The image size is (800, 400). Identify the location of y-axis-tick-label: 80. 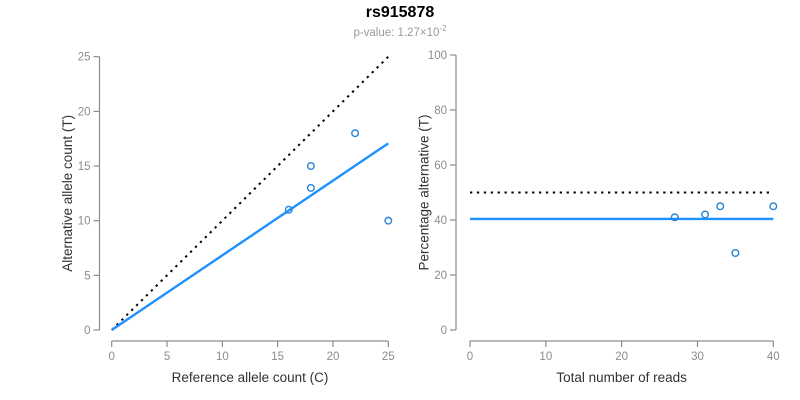
(440, 111).